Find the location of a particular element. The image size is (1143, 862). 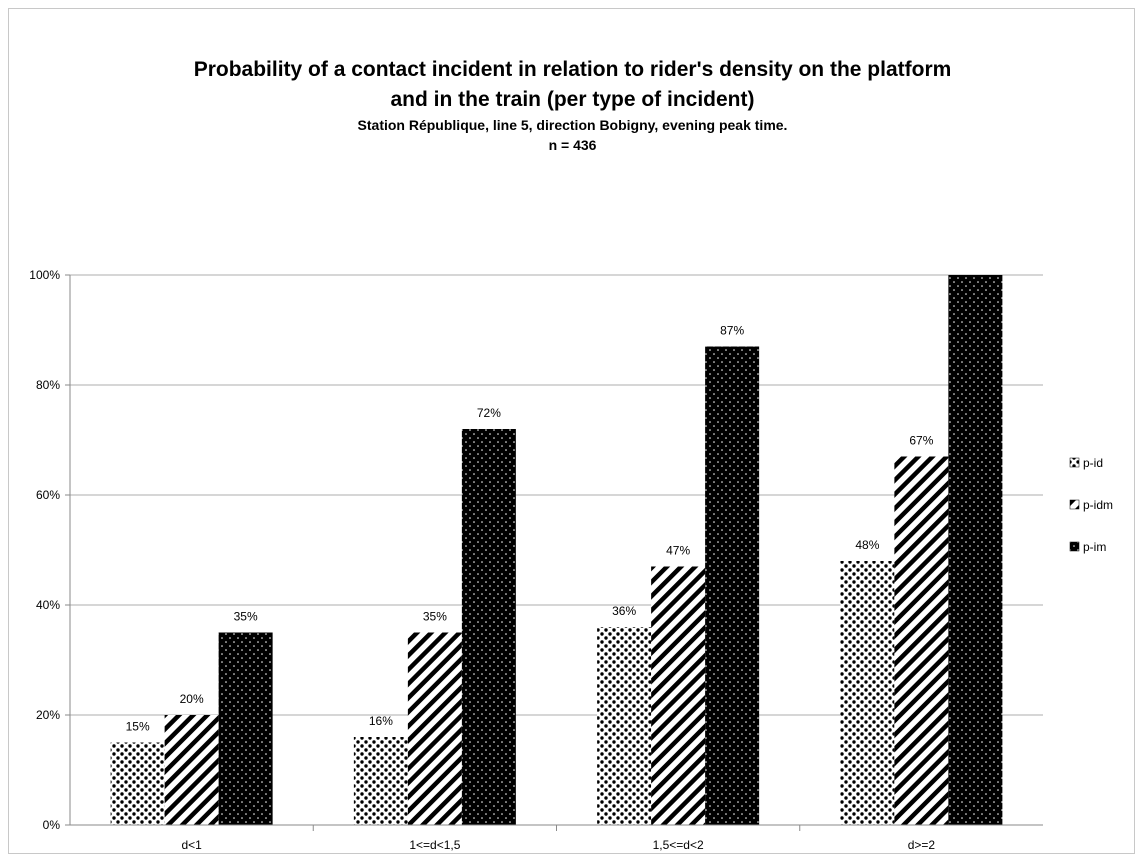

x-tick-label: 1,5<=d<2 is located at coordinates (678, 845).